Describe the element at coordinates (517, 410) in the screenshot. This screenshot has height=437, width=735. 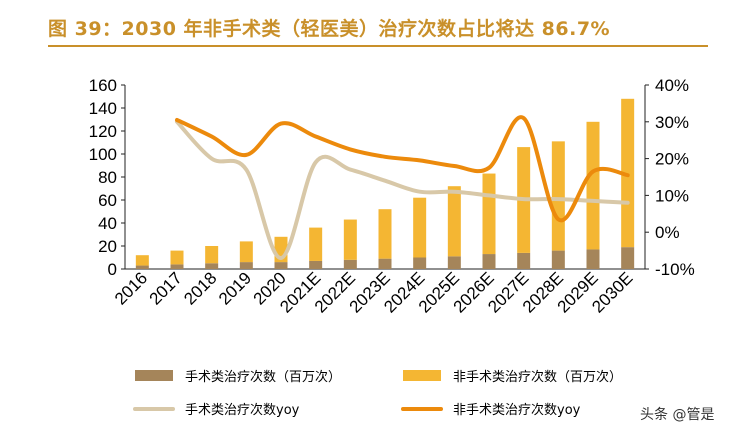
I see `legend-label: 非手术类治疗次数yoy` at that location.